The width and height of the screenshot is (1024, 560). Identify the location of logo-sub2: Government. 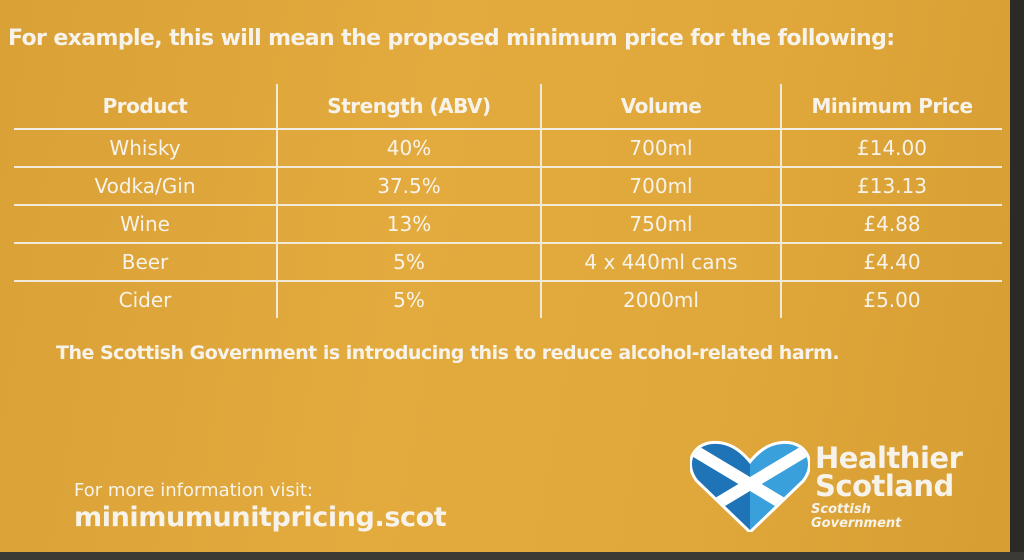
(856, 523).